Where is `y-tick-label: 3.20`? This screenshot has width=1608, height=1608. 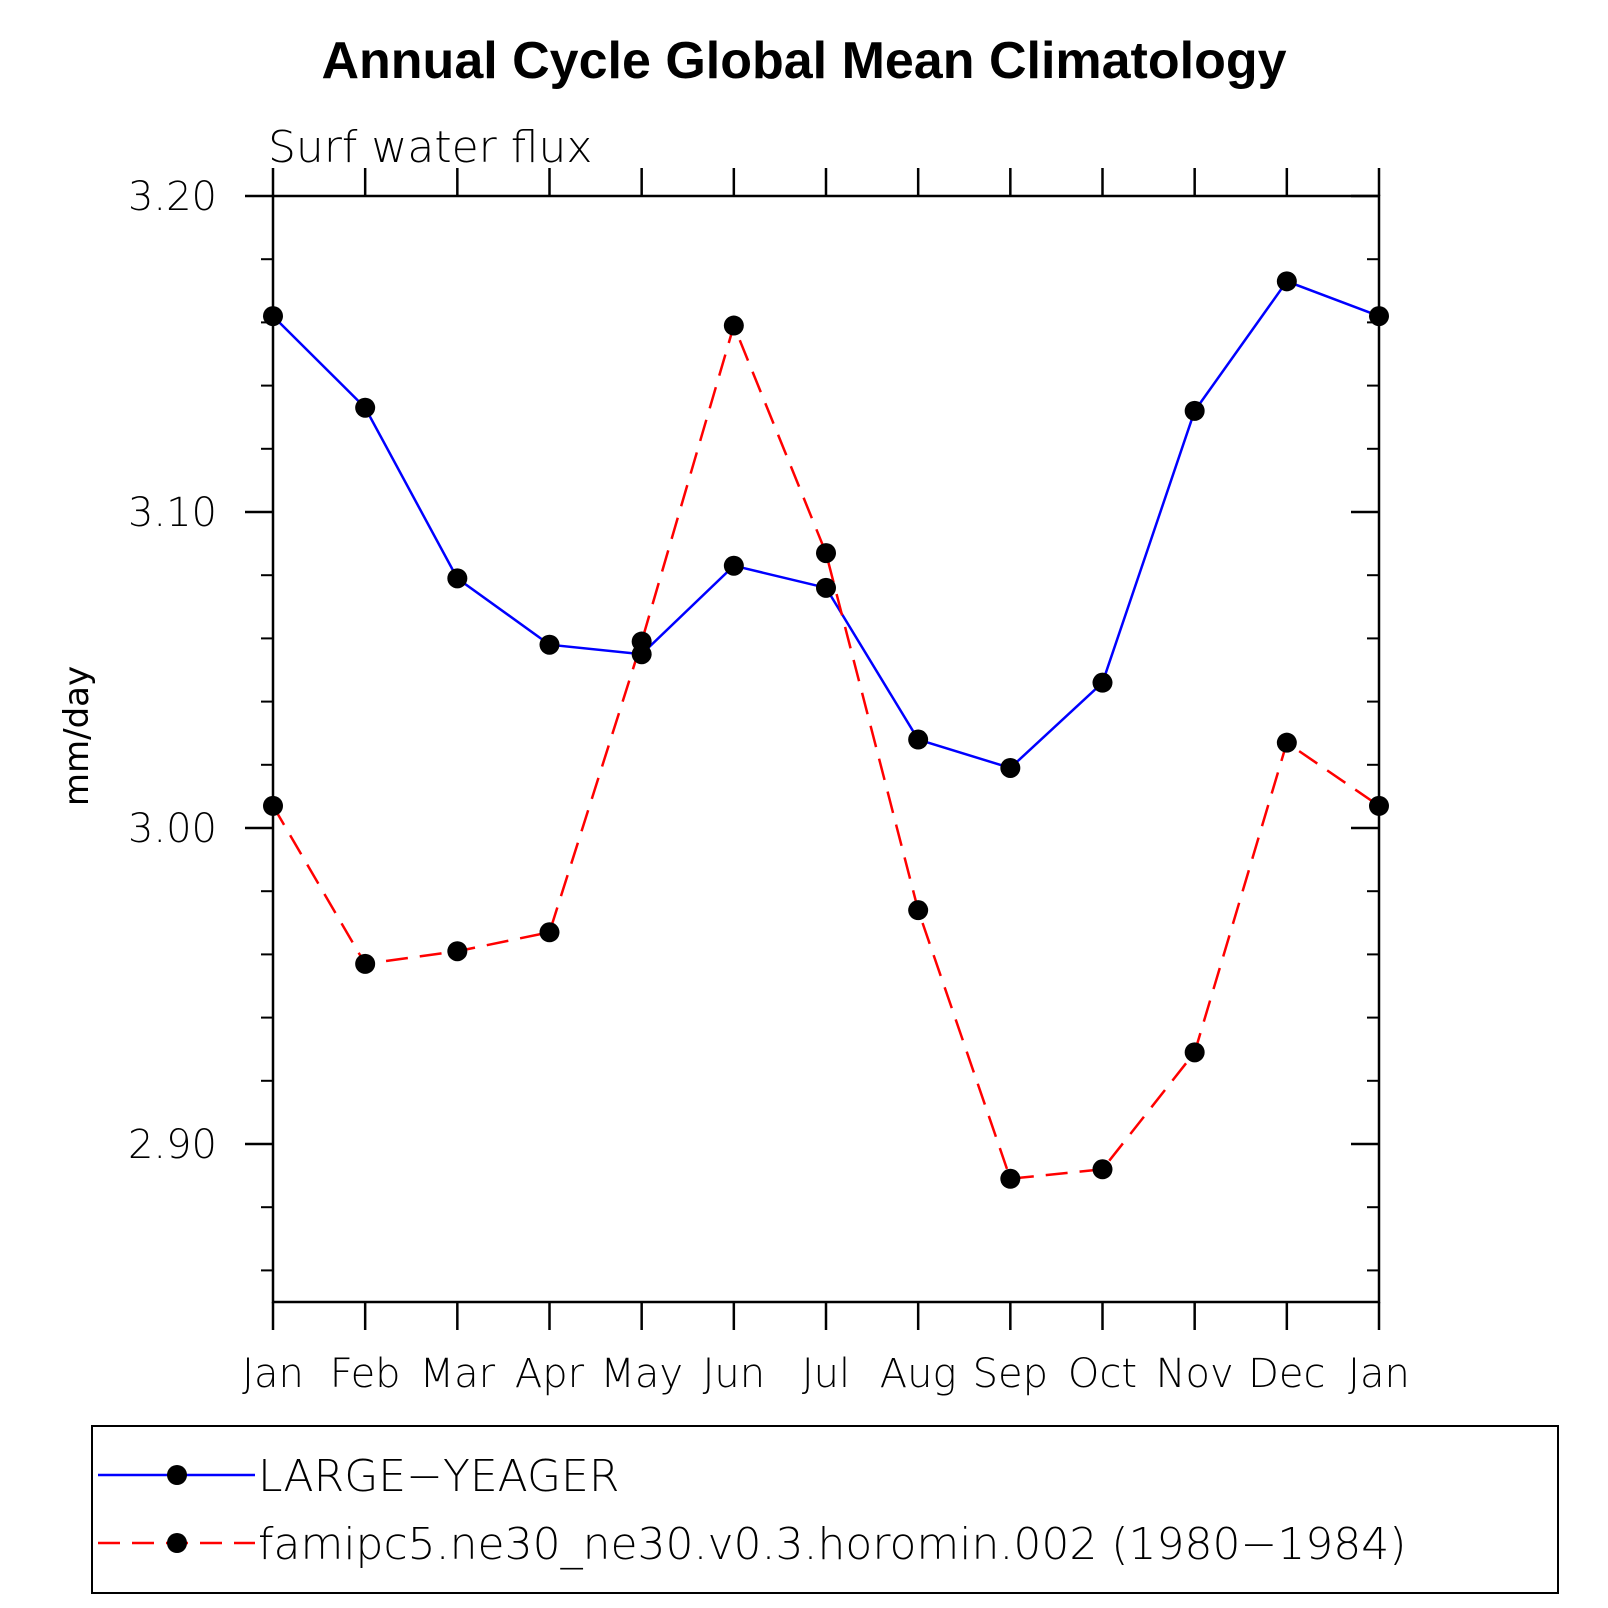 y-tick-label: 3.20 is located at coordinates (172, 197).